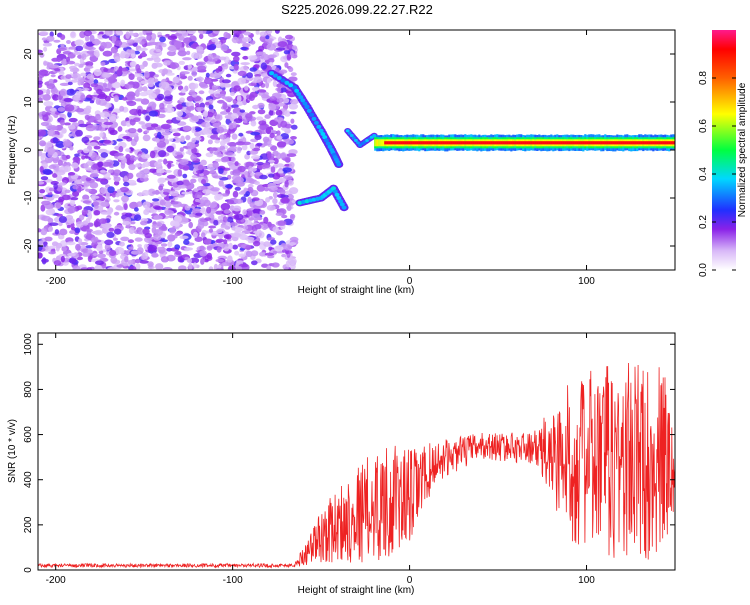  What do you see at coordinates (703, 126) in the screenshot?
I see `colorbar-tick-label: 0.6` at bounding box center [703, 126].